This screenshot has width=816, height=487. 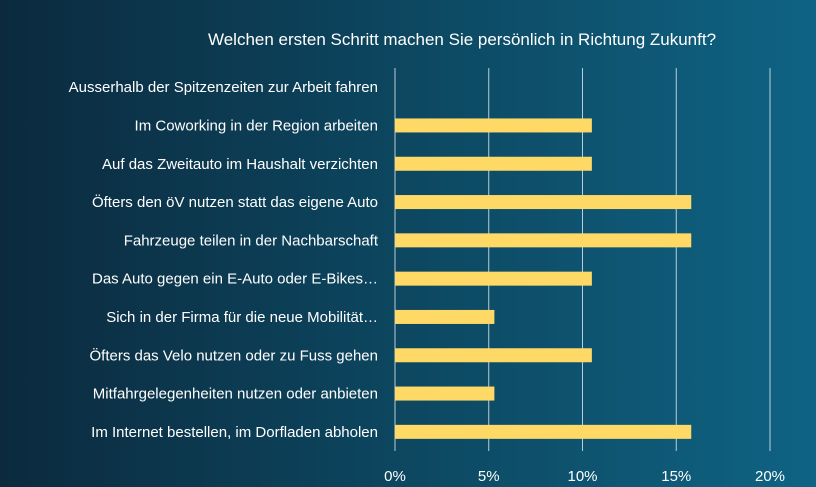 I want to click on category-label: Im Coworking in der Region arbeiten, so click(x=256, y=125).